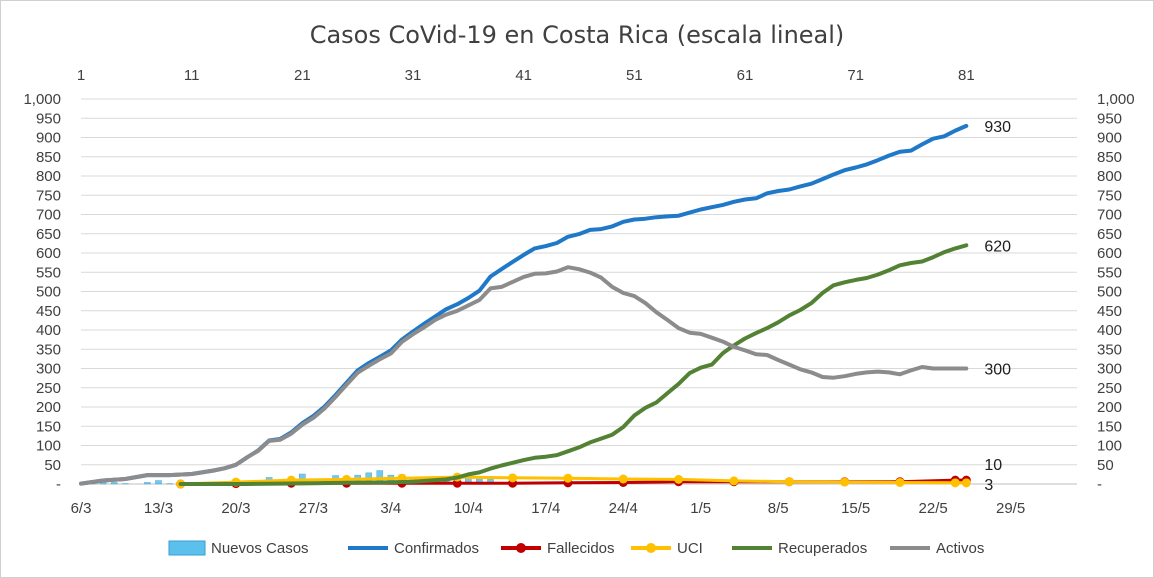 This screenshot has height=578, width=1154. I want to click on y-tick-label-right: 850, so click(1109, 157).